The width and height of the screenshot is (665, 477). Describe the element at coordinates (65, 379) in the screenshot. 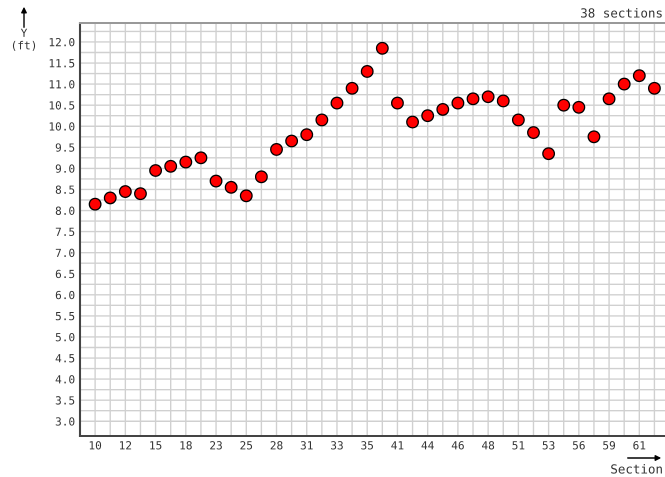

I see `y-tick-label: 4.0` at that location.